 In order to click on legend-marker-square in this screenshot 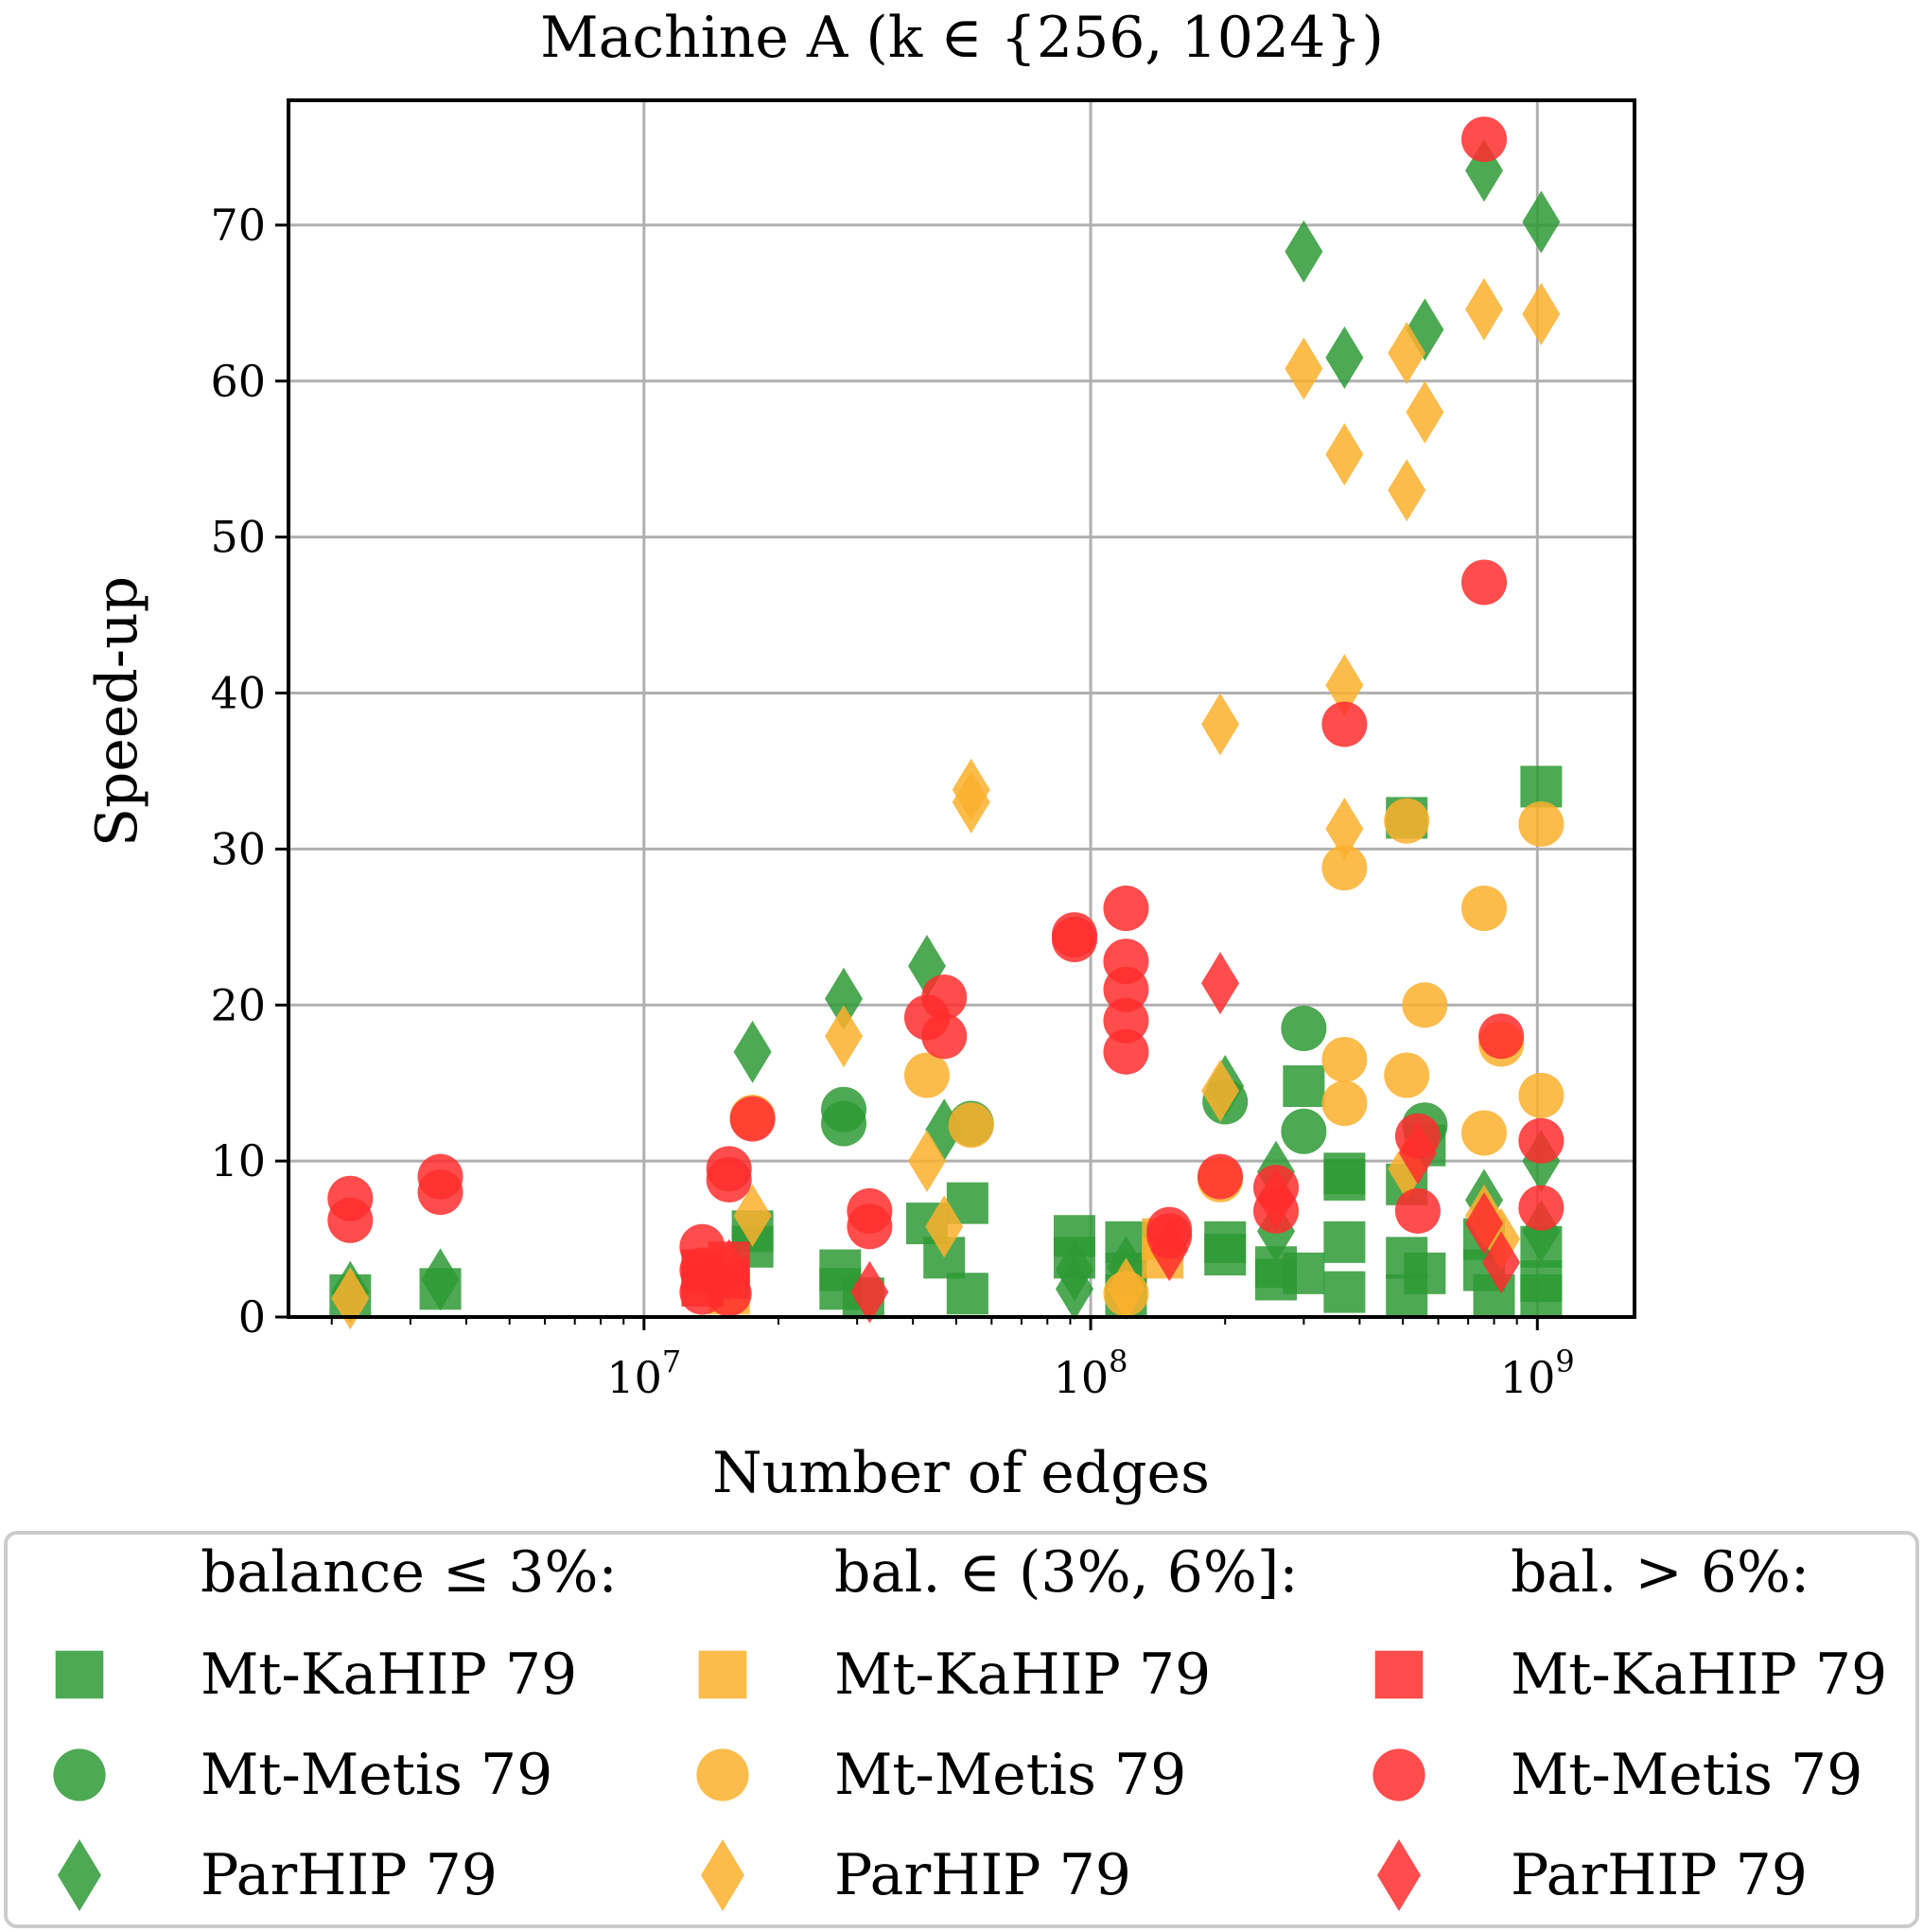, I will do `click(80, 1674)`.